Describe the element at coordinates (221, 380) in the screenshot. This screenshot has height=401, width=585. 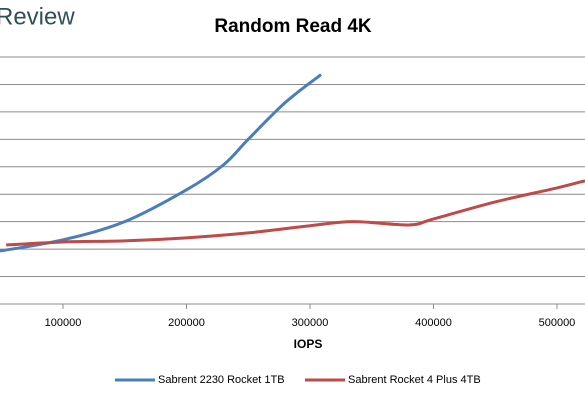
I see `legend-label: Sabrent 2230 Rocket 1TB` at that location.